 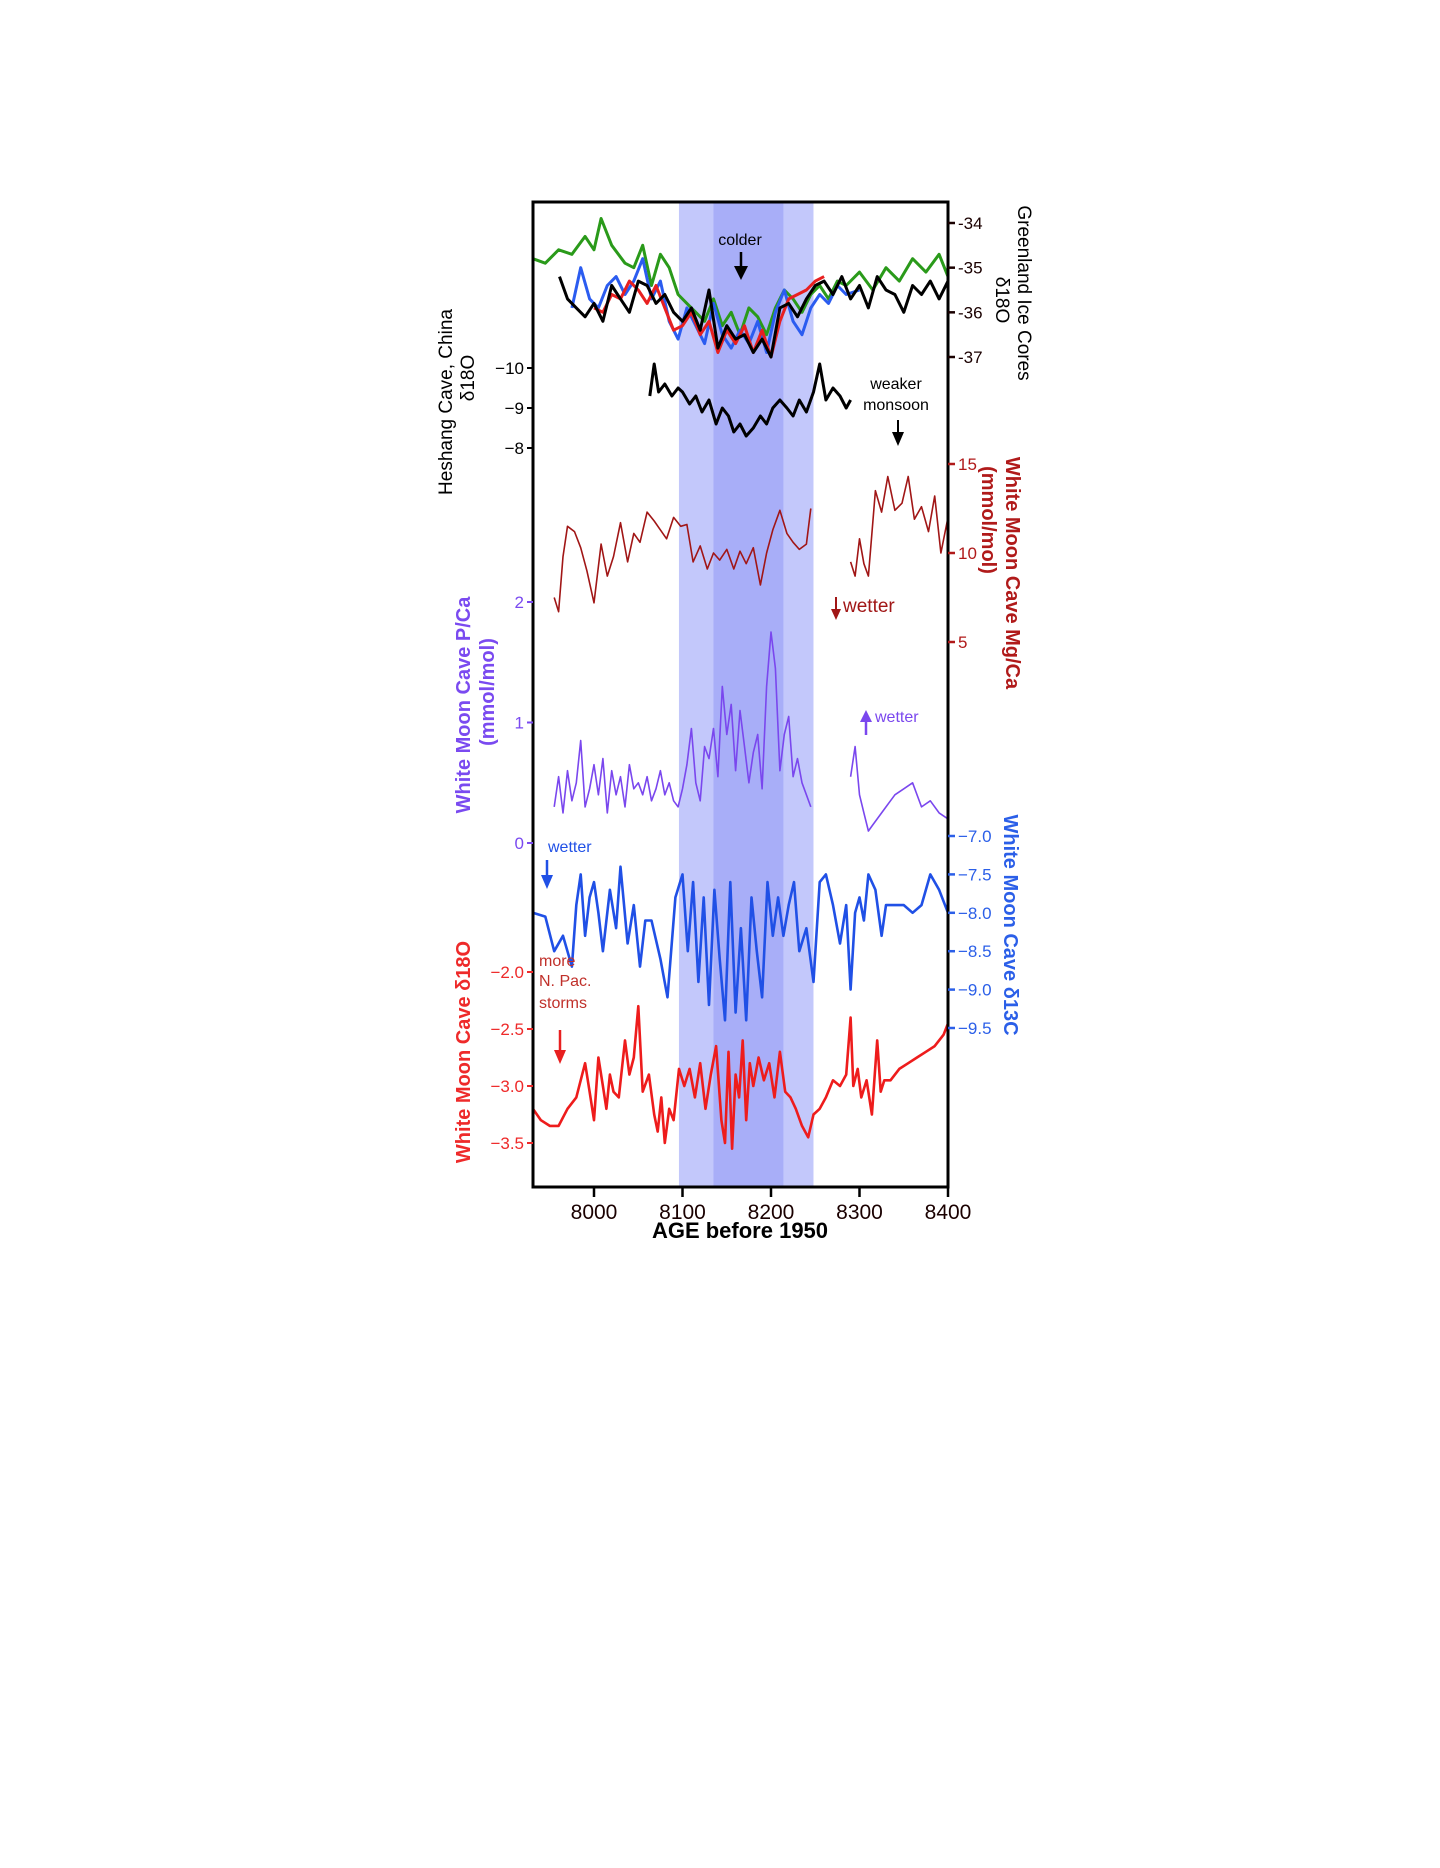 What do you see at coordinates (514, 448) in the screenshot?
I see `y-tick-label: −8` at bounding box center [514, 448].